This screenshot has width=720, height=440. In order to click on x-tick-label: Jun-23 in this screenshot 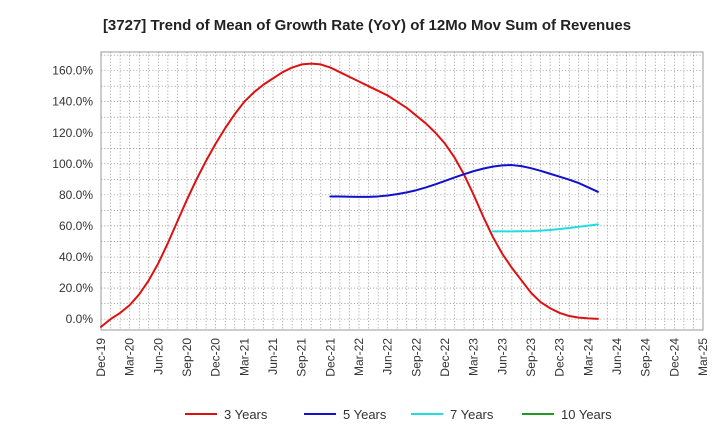, I will do `click(502, 356)`.